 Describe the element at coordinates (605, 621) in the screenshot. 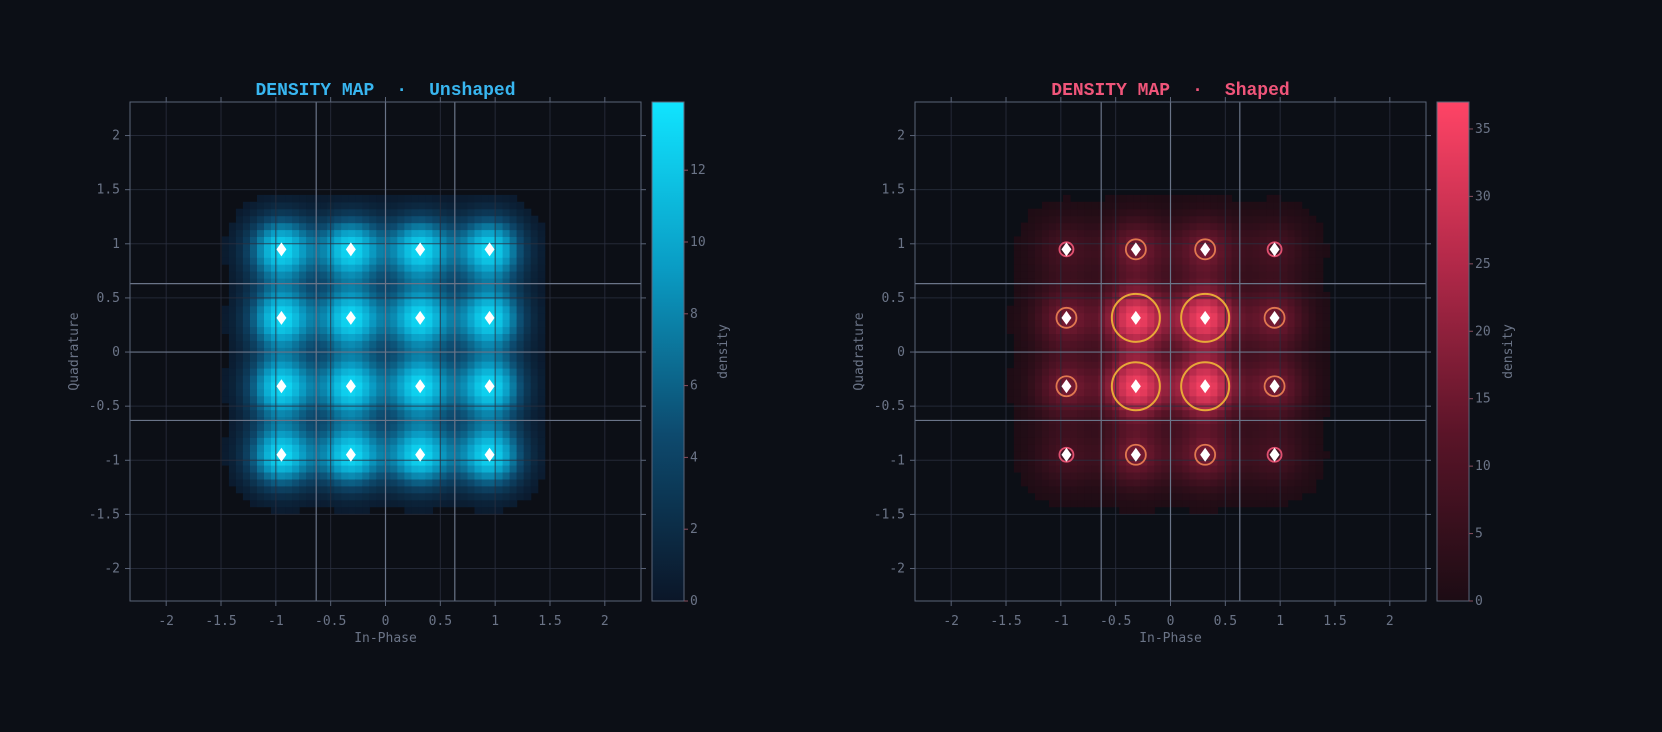

I see `x-tick-label: 2` at that location.